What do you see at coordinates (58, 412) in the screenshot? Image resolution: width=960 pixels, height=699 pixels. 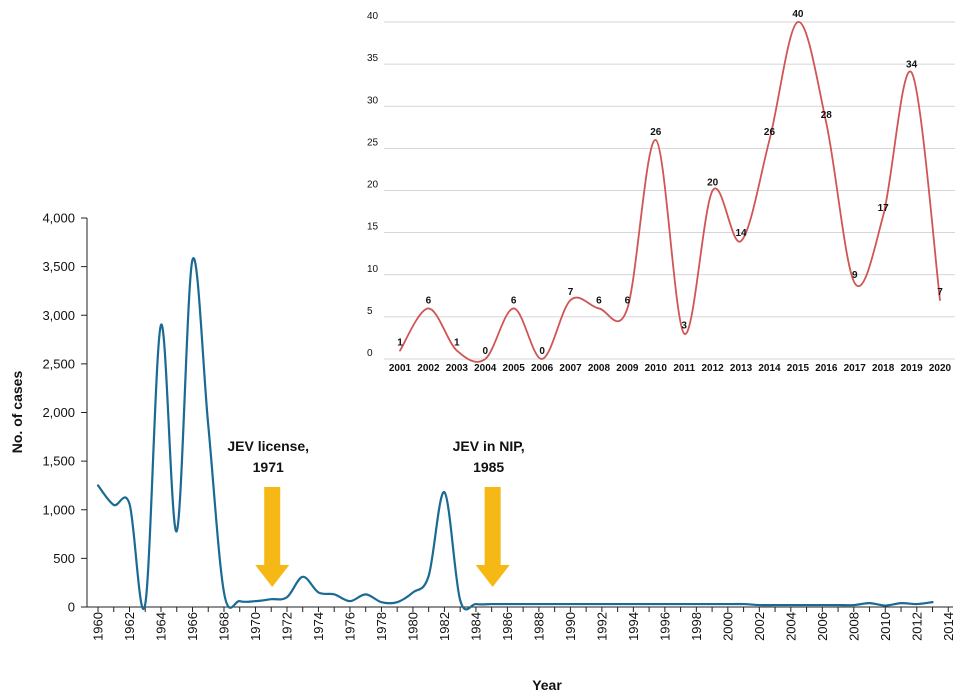 I see `y-tick-label: 2,000` at bounding box center [58, 412].